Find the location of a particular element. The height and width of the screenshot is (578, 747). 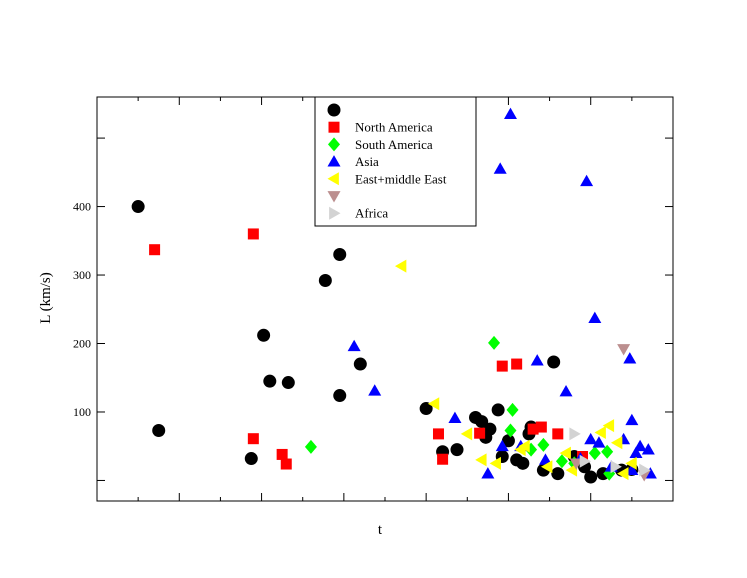

legend-label: East+middle East is located at coordinates (401, 178).